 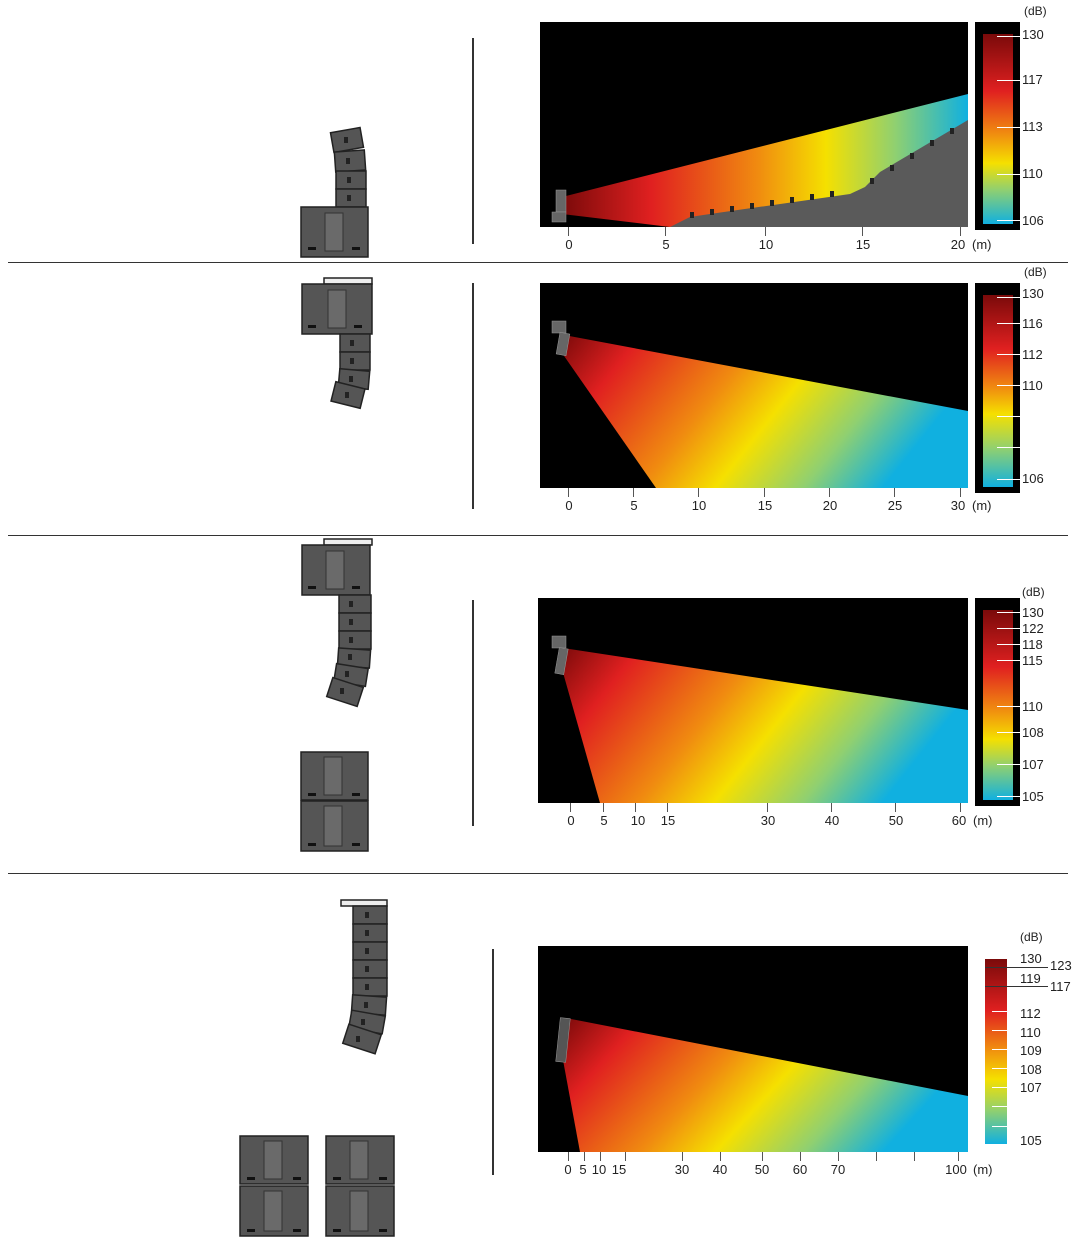 I want to click on x-axis: 0 5 10 15 20 25 30 (m), so click(x=775, y=500).